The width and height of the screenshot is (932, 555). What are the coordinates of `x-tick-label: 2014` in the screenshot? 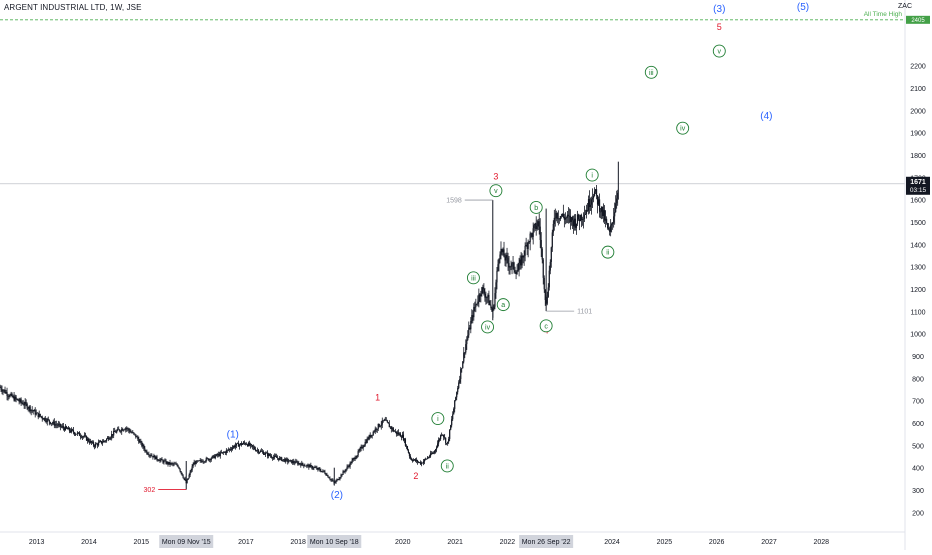 It's located at (89, 542).